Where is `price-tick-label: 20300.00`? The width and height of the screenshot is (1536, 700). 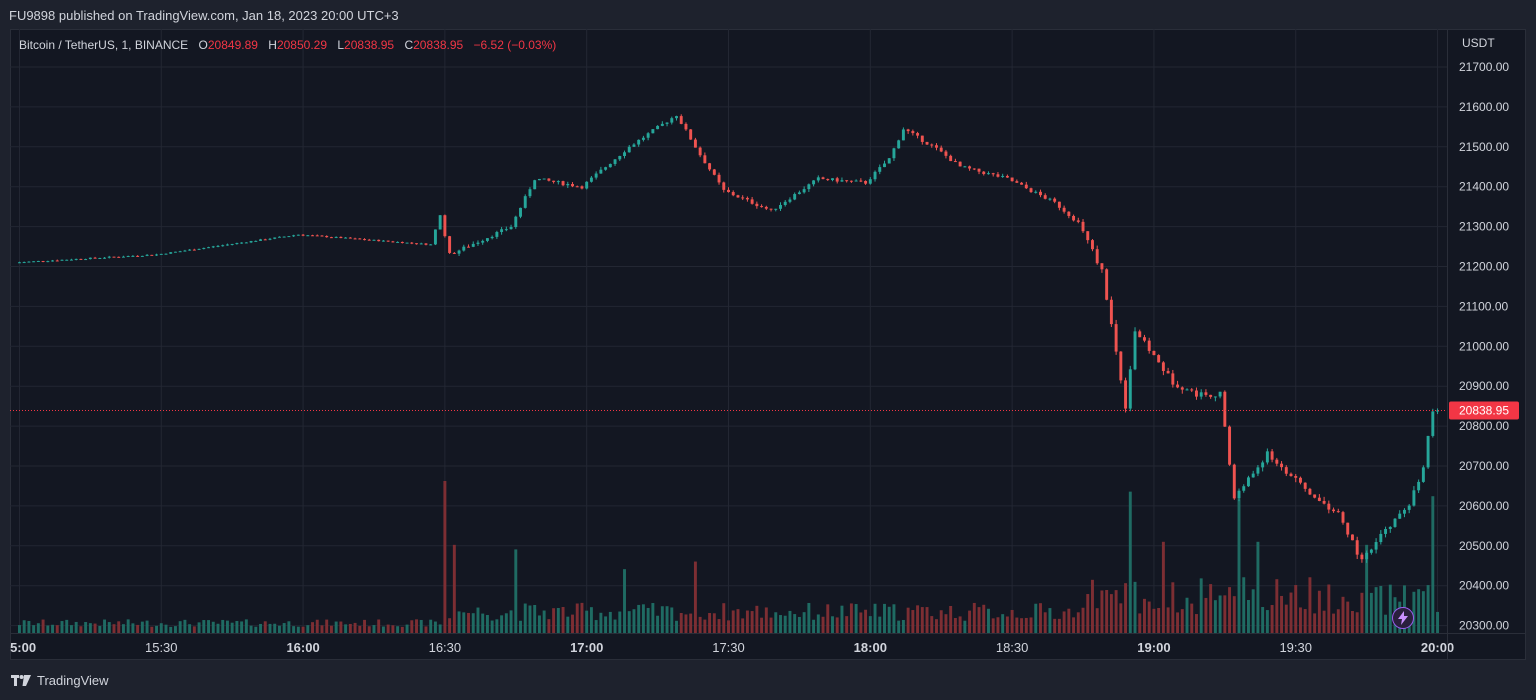
price-tick-label: 20300.00 is located at coordinates (1484, 626).